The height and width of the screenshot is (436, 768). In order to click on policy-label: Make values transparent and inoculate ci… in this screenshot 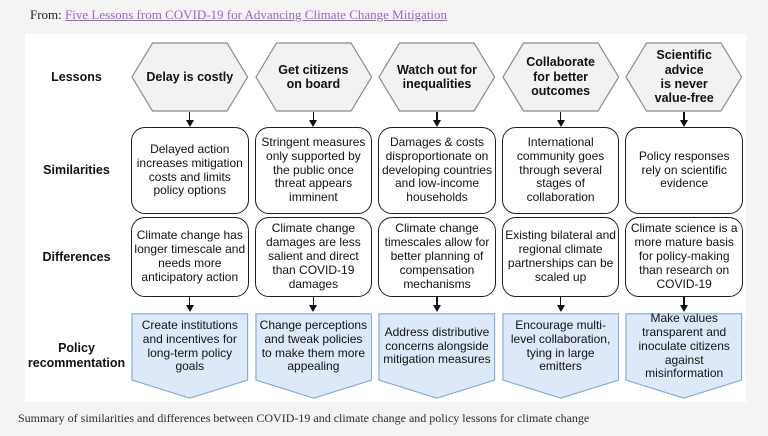, I will do `click(684, 345)`.